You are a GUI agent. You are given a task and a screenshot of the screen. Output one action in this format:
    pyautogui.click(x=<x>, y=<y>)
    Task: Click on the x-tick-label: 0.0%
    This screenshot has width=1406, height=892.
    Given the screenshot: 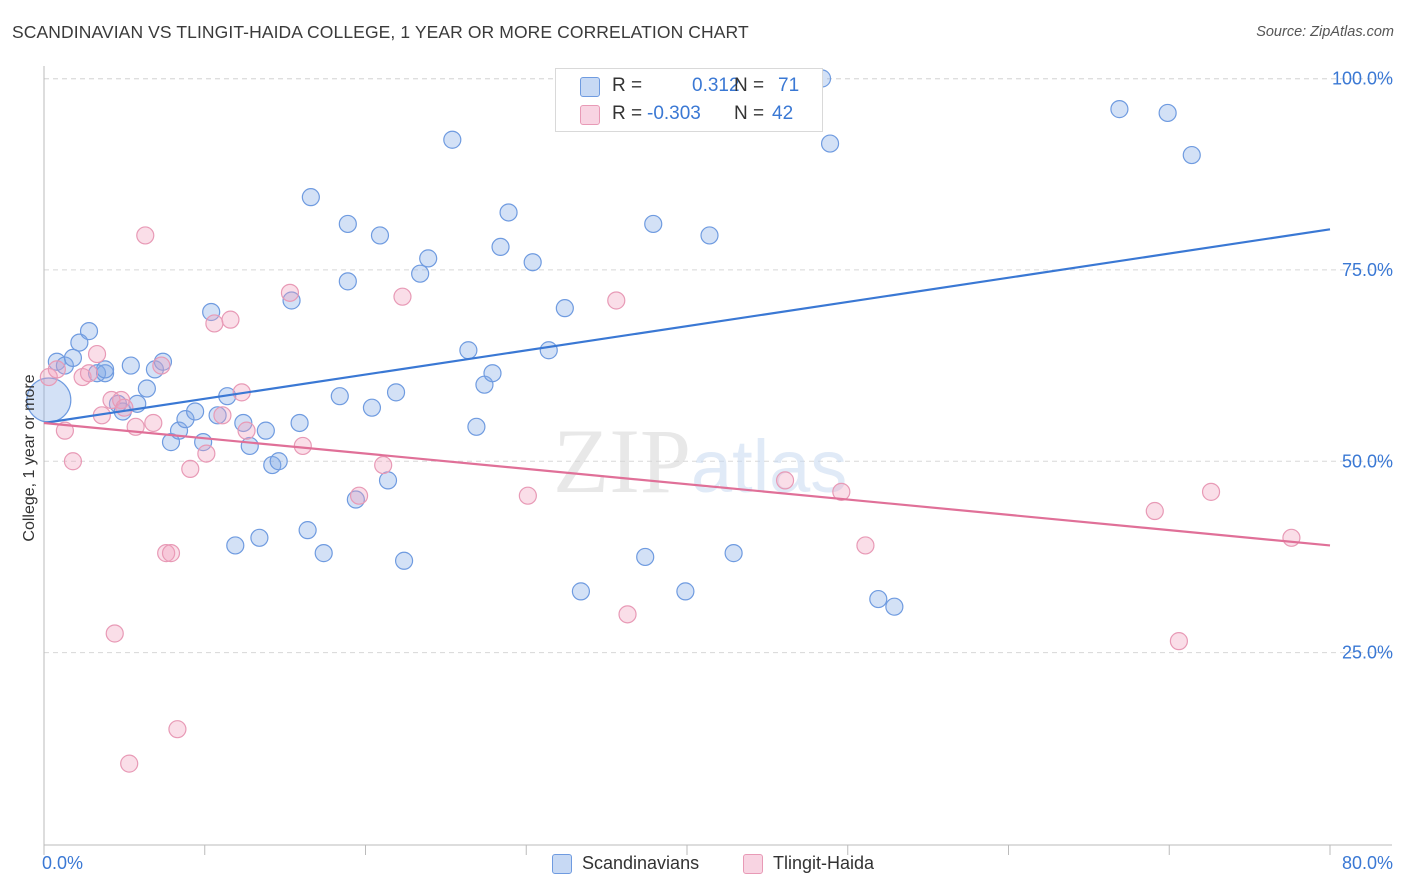 What is the action you would take?
    pyautogui.click(x=62, y=863)
    